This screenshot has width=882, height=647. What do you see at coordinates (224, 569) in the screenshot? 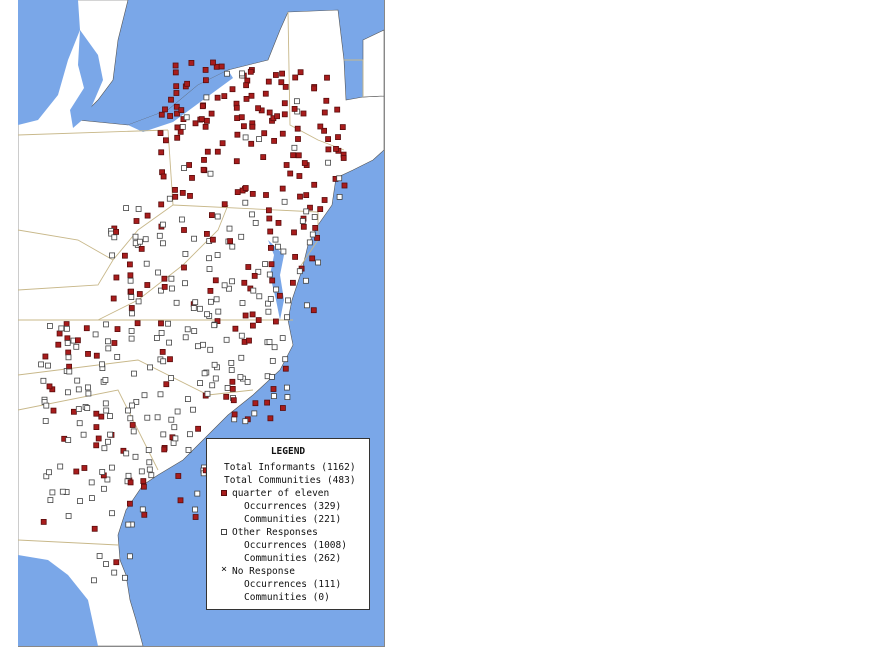
I see `x-icon: ×` at bounding box center [224, 569].